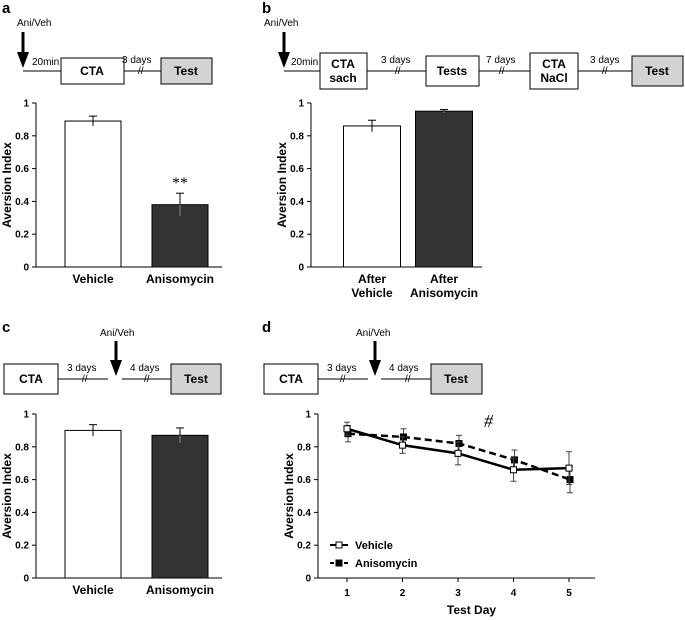  I want to click on panel-a-label: a, so click(6, 8).